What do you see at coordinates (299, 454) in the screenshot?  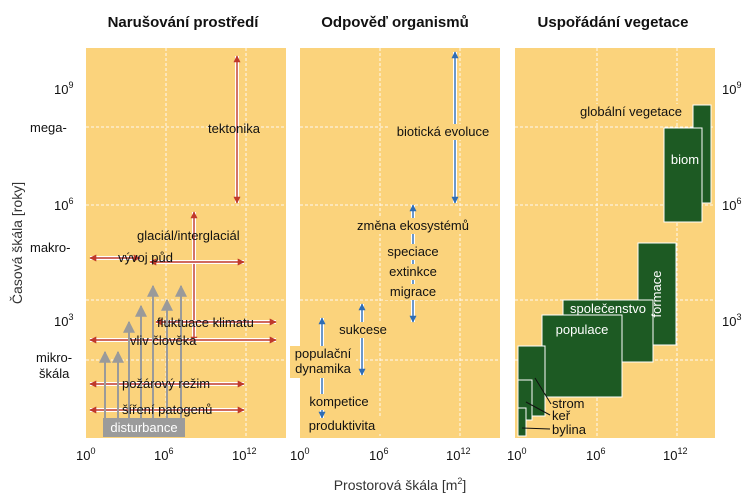 I see `x-tick-p2-1e0: 10⁰` at bounding box center [299, 454].